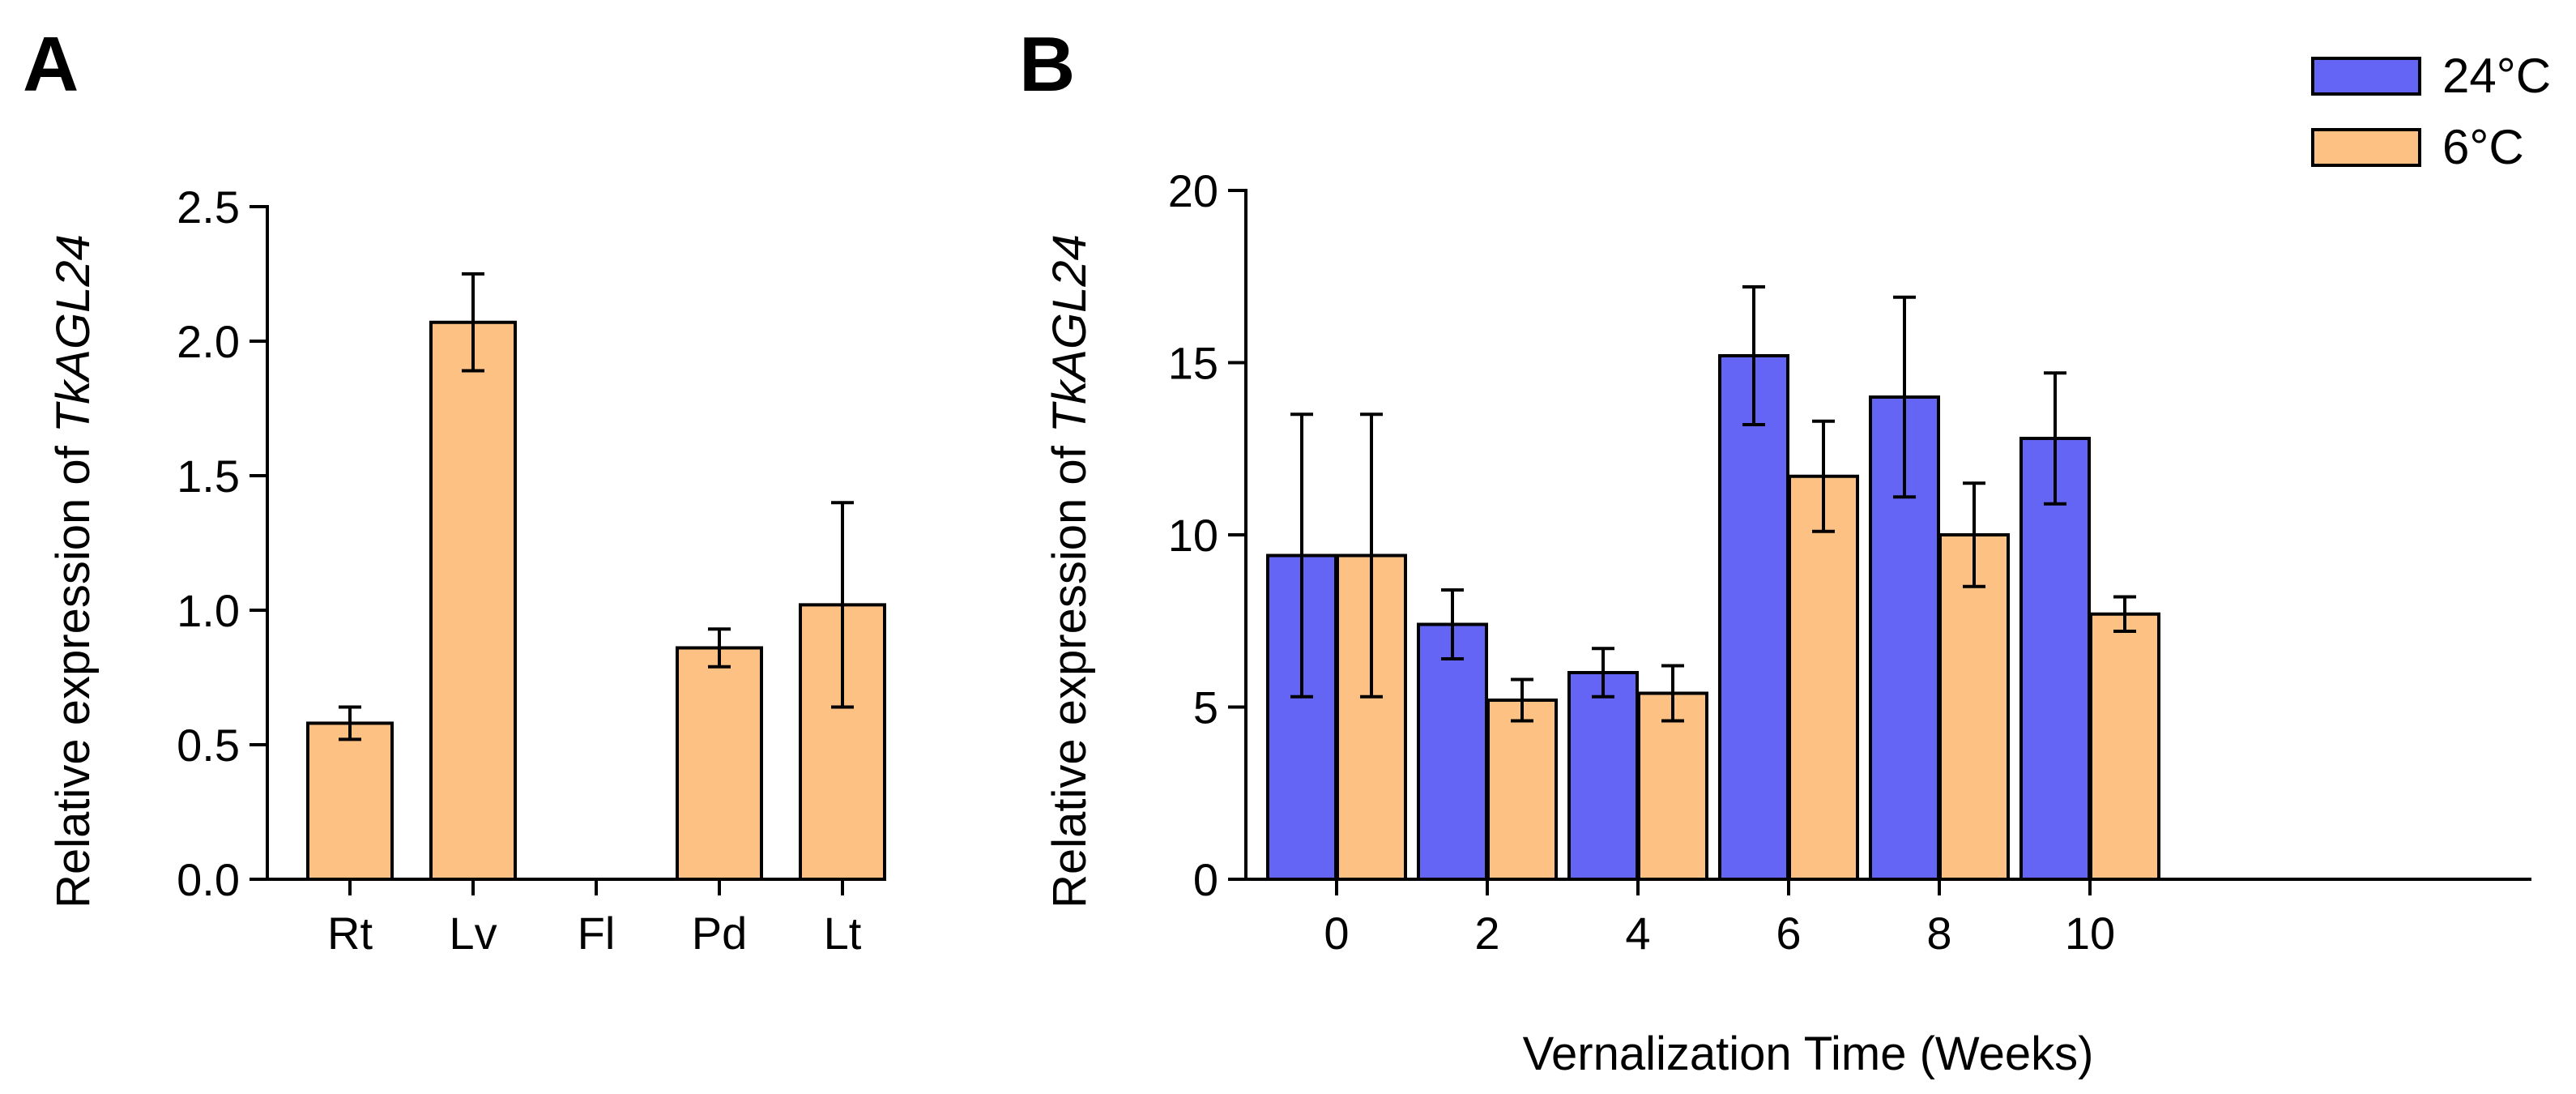 This screenshot has width=2576, height=1094. I want to click on panel-b-x-tick-label: 6, so click(1789, 933).